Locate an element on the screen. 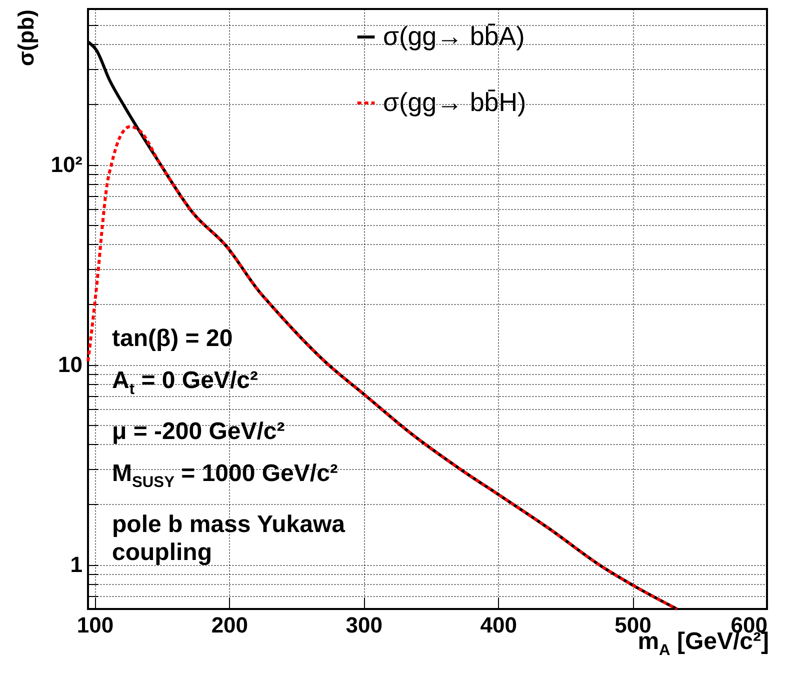  annotation: A$_{t}$ = 0 GeV/c² is located at coordinates (185, 383).